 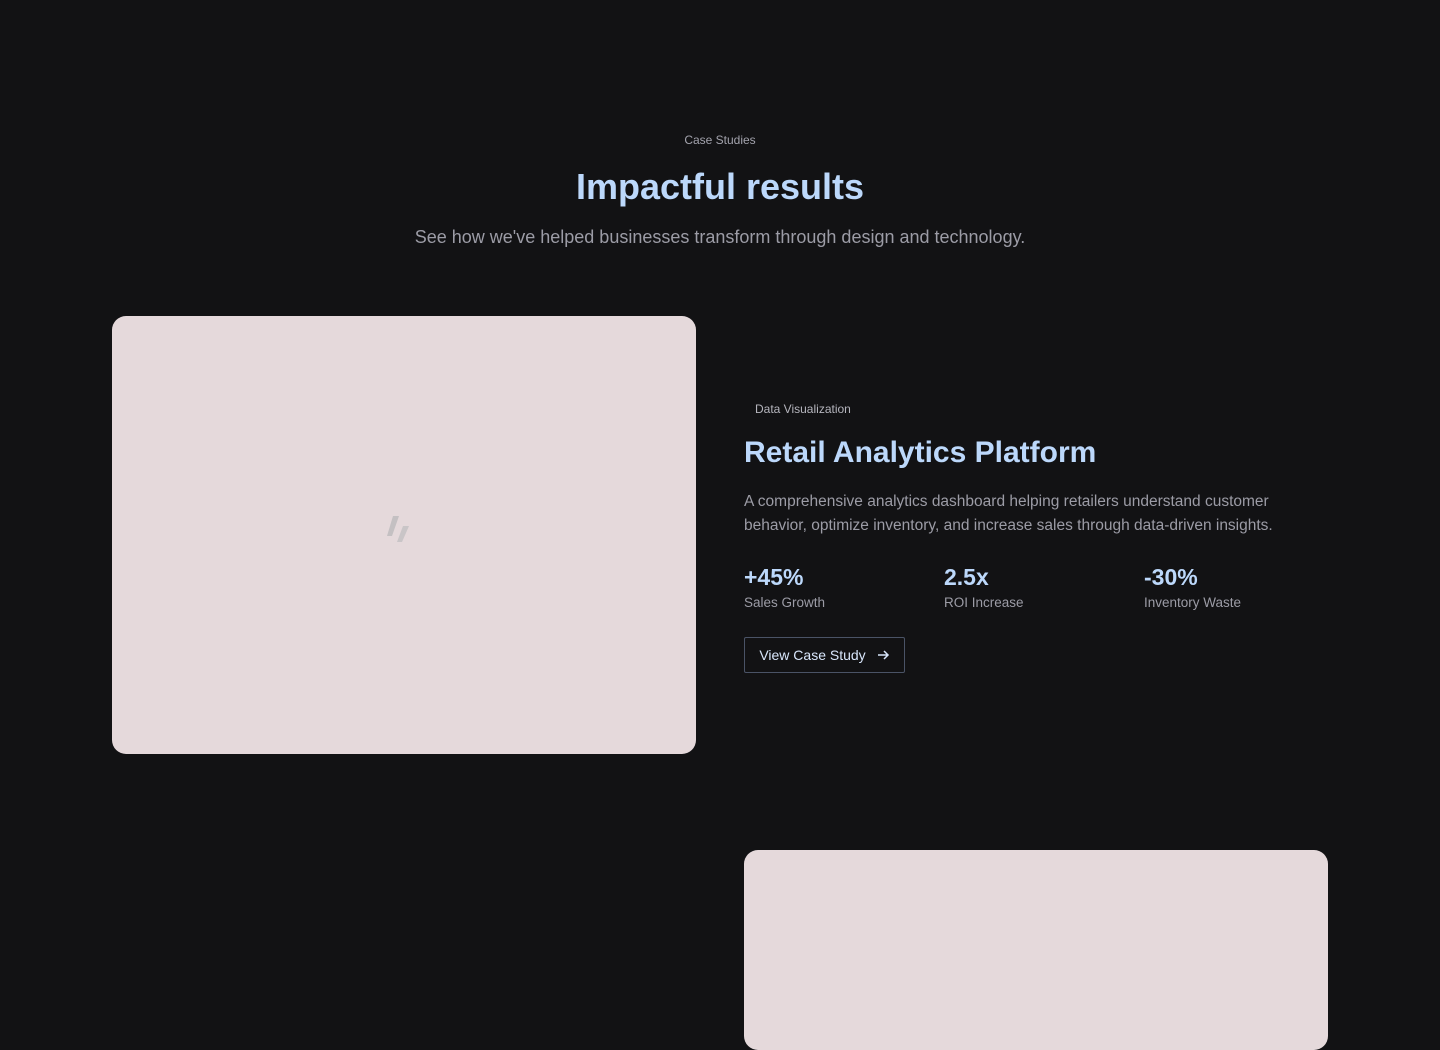 I want to click on metric-sales-growth: +45% Sales Growth, so click(x=784, y=587).